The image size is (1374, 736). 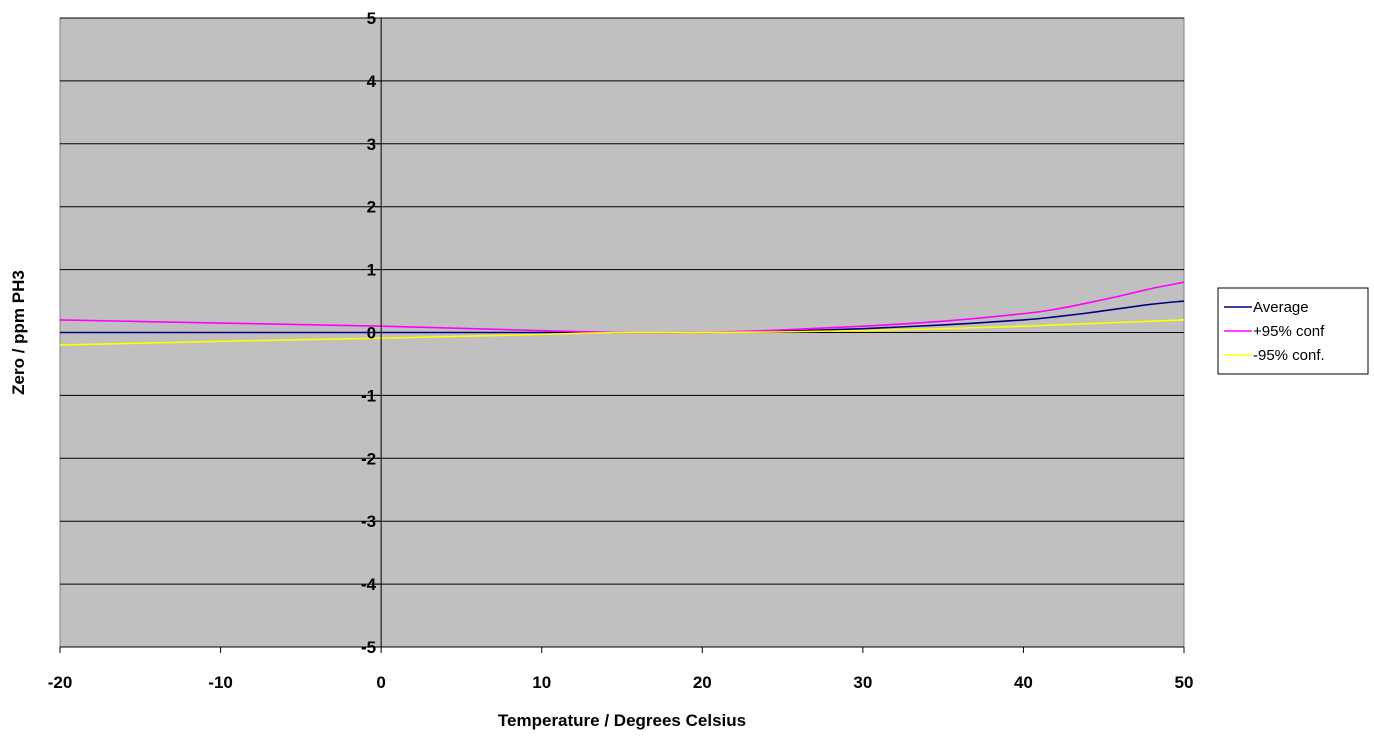 I want to click on series-line--95-conf, so click(x=622, y=307).